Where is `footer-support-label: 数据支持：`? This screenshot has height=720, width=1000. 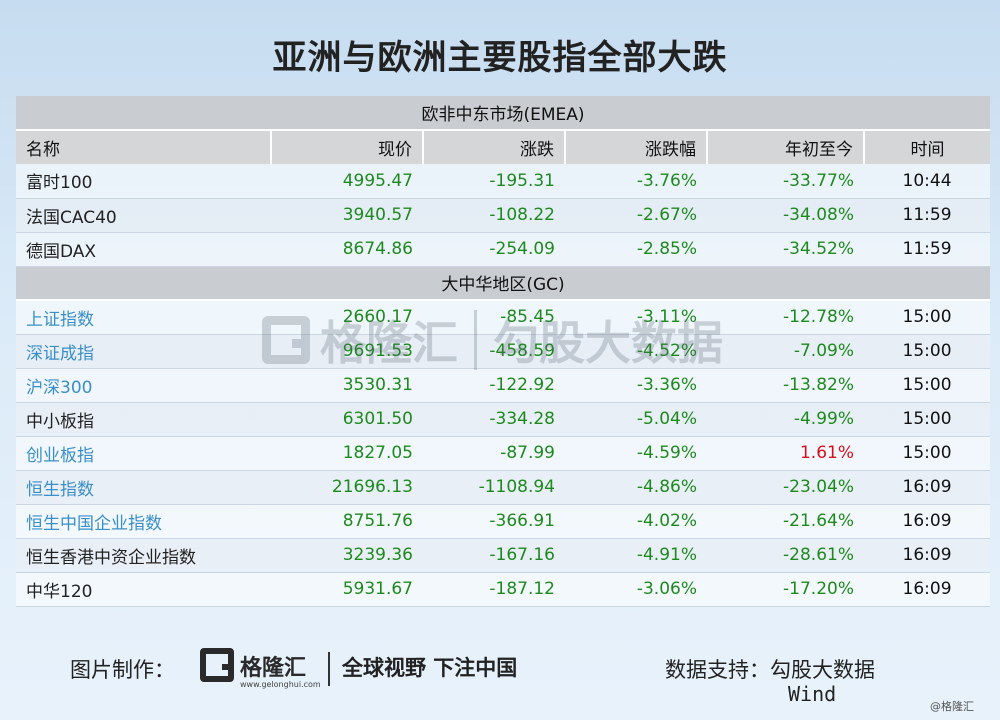 footer-support-label: 数据支持： is located at coordinates (717, 670).